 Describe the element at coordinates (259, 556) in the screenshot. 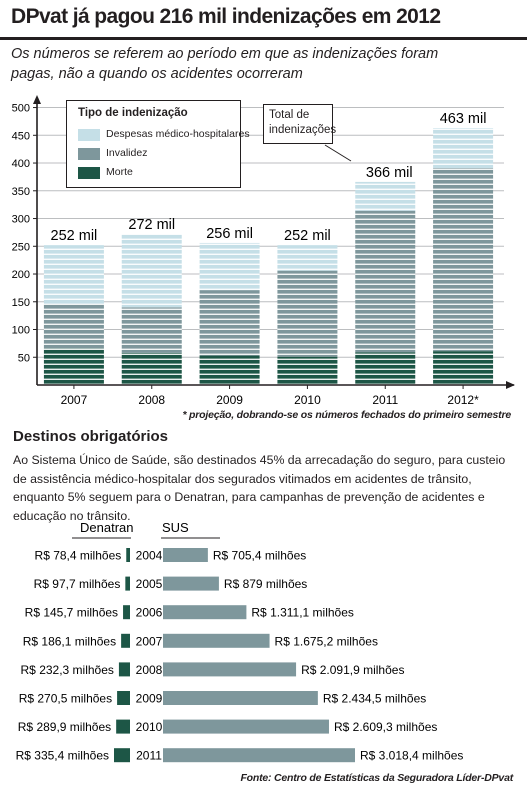

I see `sus-value-label: R$ 705,4 milhões` at that location.